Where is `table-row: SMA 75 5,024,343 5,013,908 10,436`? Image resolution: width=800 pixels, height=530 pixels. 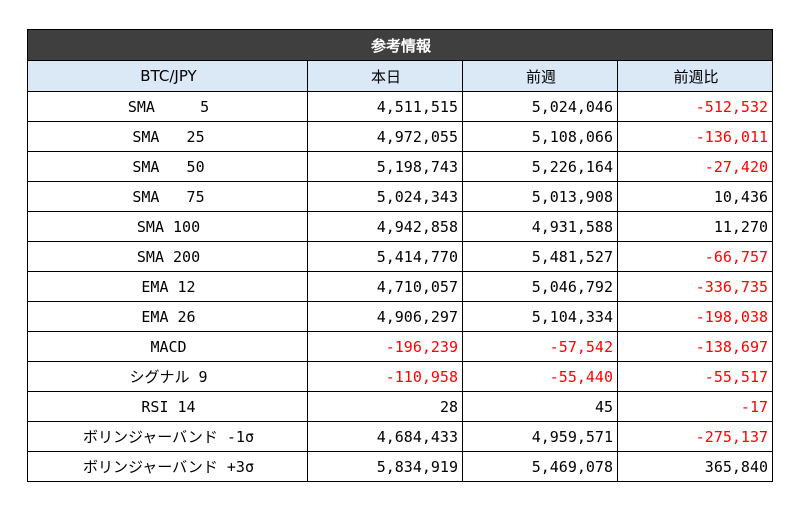 table-row: SMA 75 5,024,343 5,013,908 10,436 is located at coordinates (400, 196).